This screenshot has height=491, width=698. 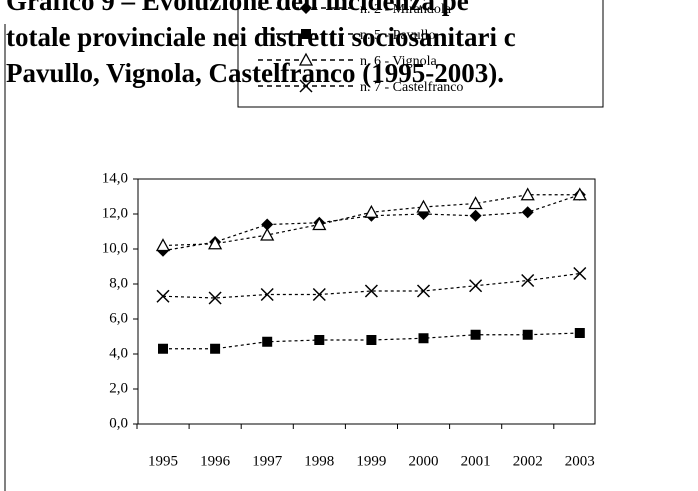 I want to click on y-tick-label: 4,0, so click(x=118, y=353).